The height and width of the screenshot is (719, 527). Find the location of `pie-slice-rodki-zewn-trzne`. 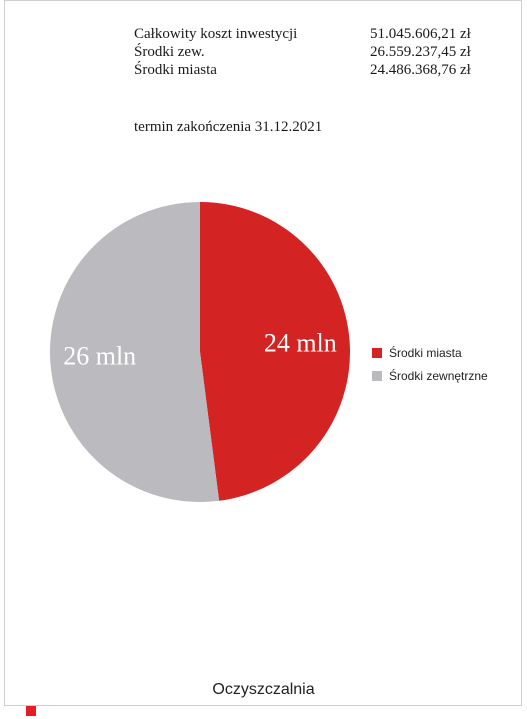

pie-slice-rodki-zewn-trzne is located at coordinates (134, 352).